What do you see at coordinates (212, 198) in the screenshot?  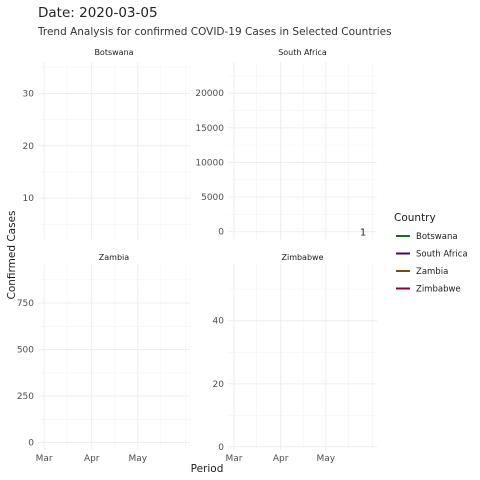 I see `y-tick-label: 5000` at bounding box center [212, 198].